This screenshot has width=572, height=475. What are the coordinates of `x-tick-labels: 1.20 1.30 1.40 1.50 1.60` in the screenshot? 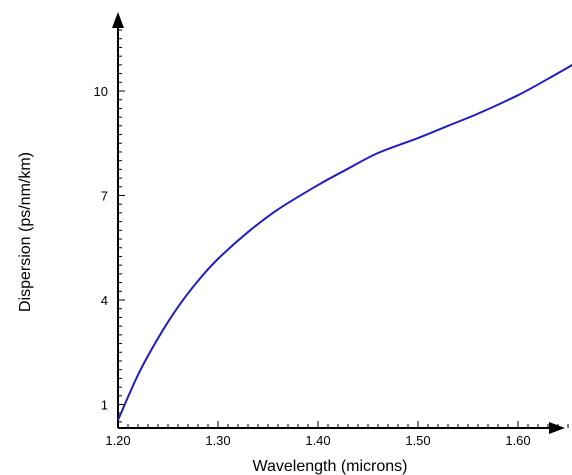 It's located at (317, 440).